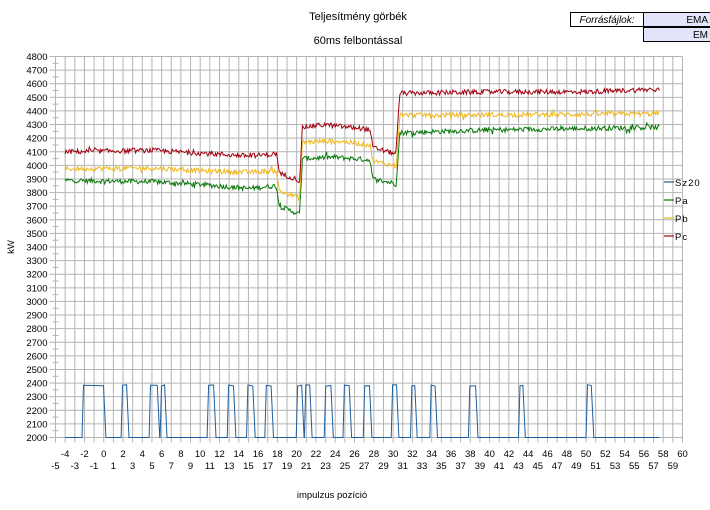  What do you see at coordinates (676, 34) in the screenshot?
I see `source-file-2: EM` at bounding box center [676, 34].